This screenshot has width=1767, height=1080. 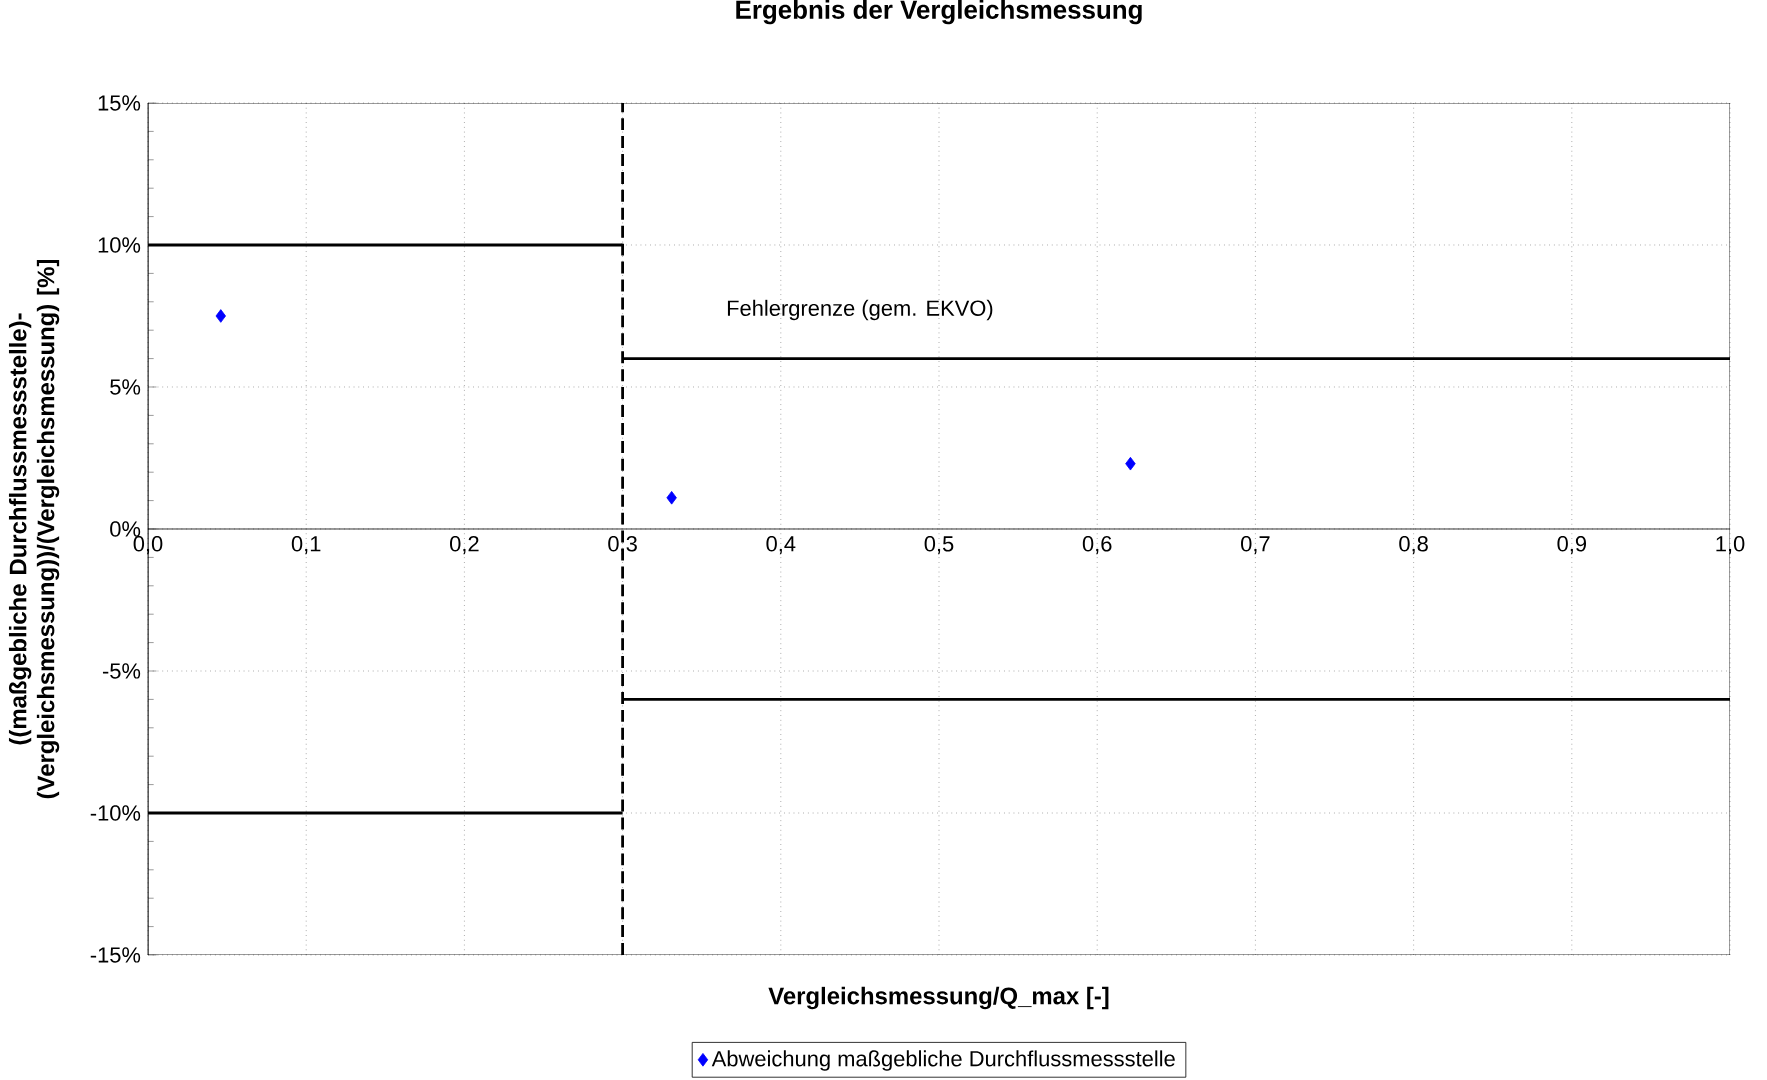 What do you see at coordinates (115, 813) in the screenshot?
I see `y-tick-label: -10%` at bounding box center [115, 813].